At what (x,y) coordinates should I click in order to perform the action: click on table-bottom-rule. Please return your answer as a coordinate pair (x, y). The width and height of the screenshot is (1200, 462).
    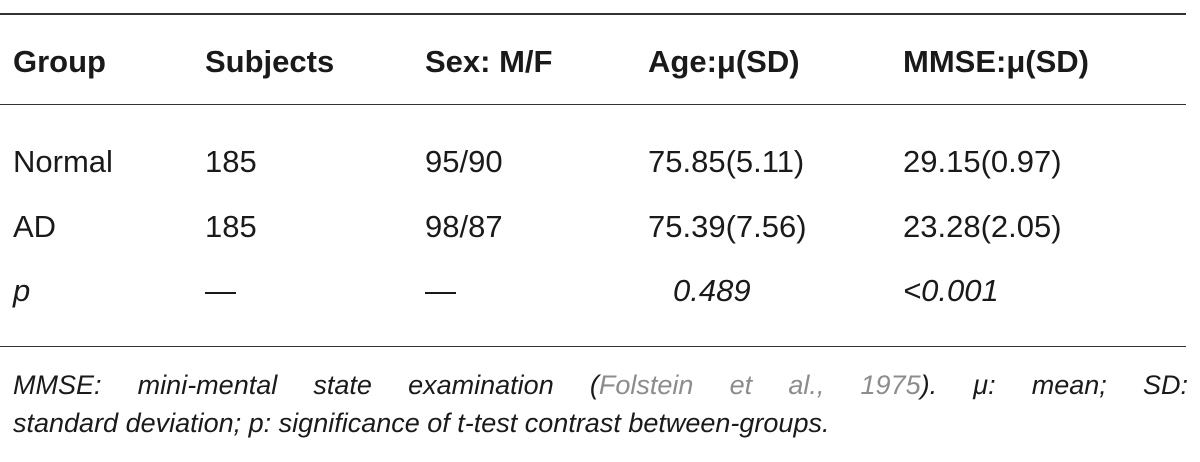
    Looking at the image, I should click on (593, 346).